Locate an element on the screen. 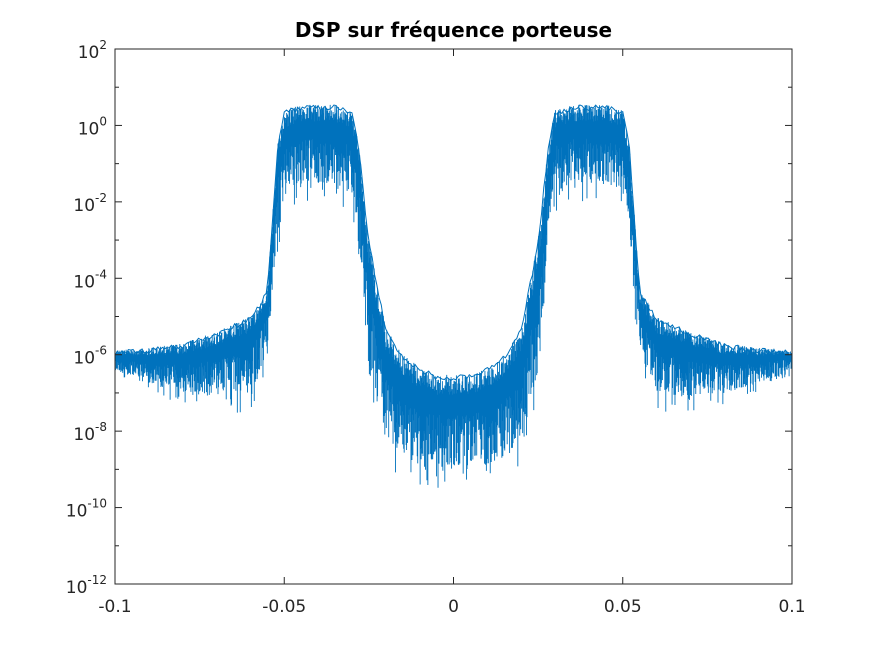  y-tick-exponent: -6 is located at coordinates (101, 351).